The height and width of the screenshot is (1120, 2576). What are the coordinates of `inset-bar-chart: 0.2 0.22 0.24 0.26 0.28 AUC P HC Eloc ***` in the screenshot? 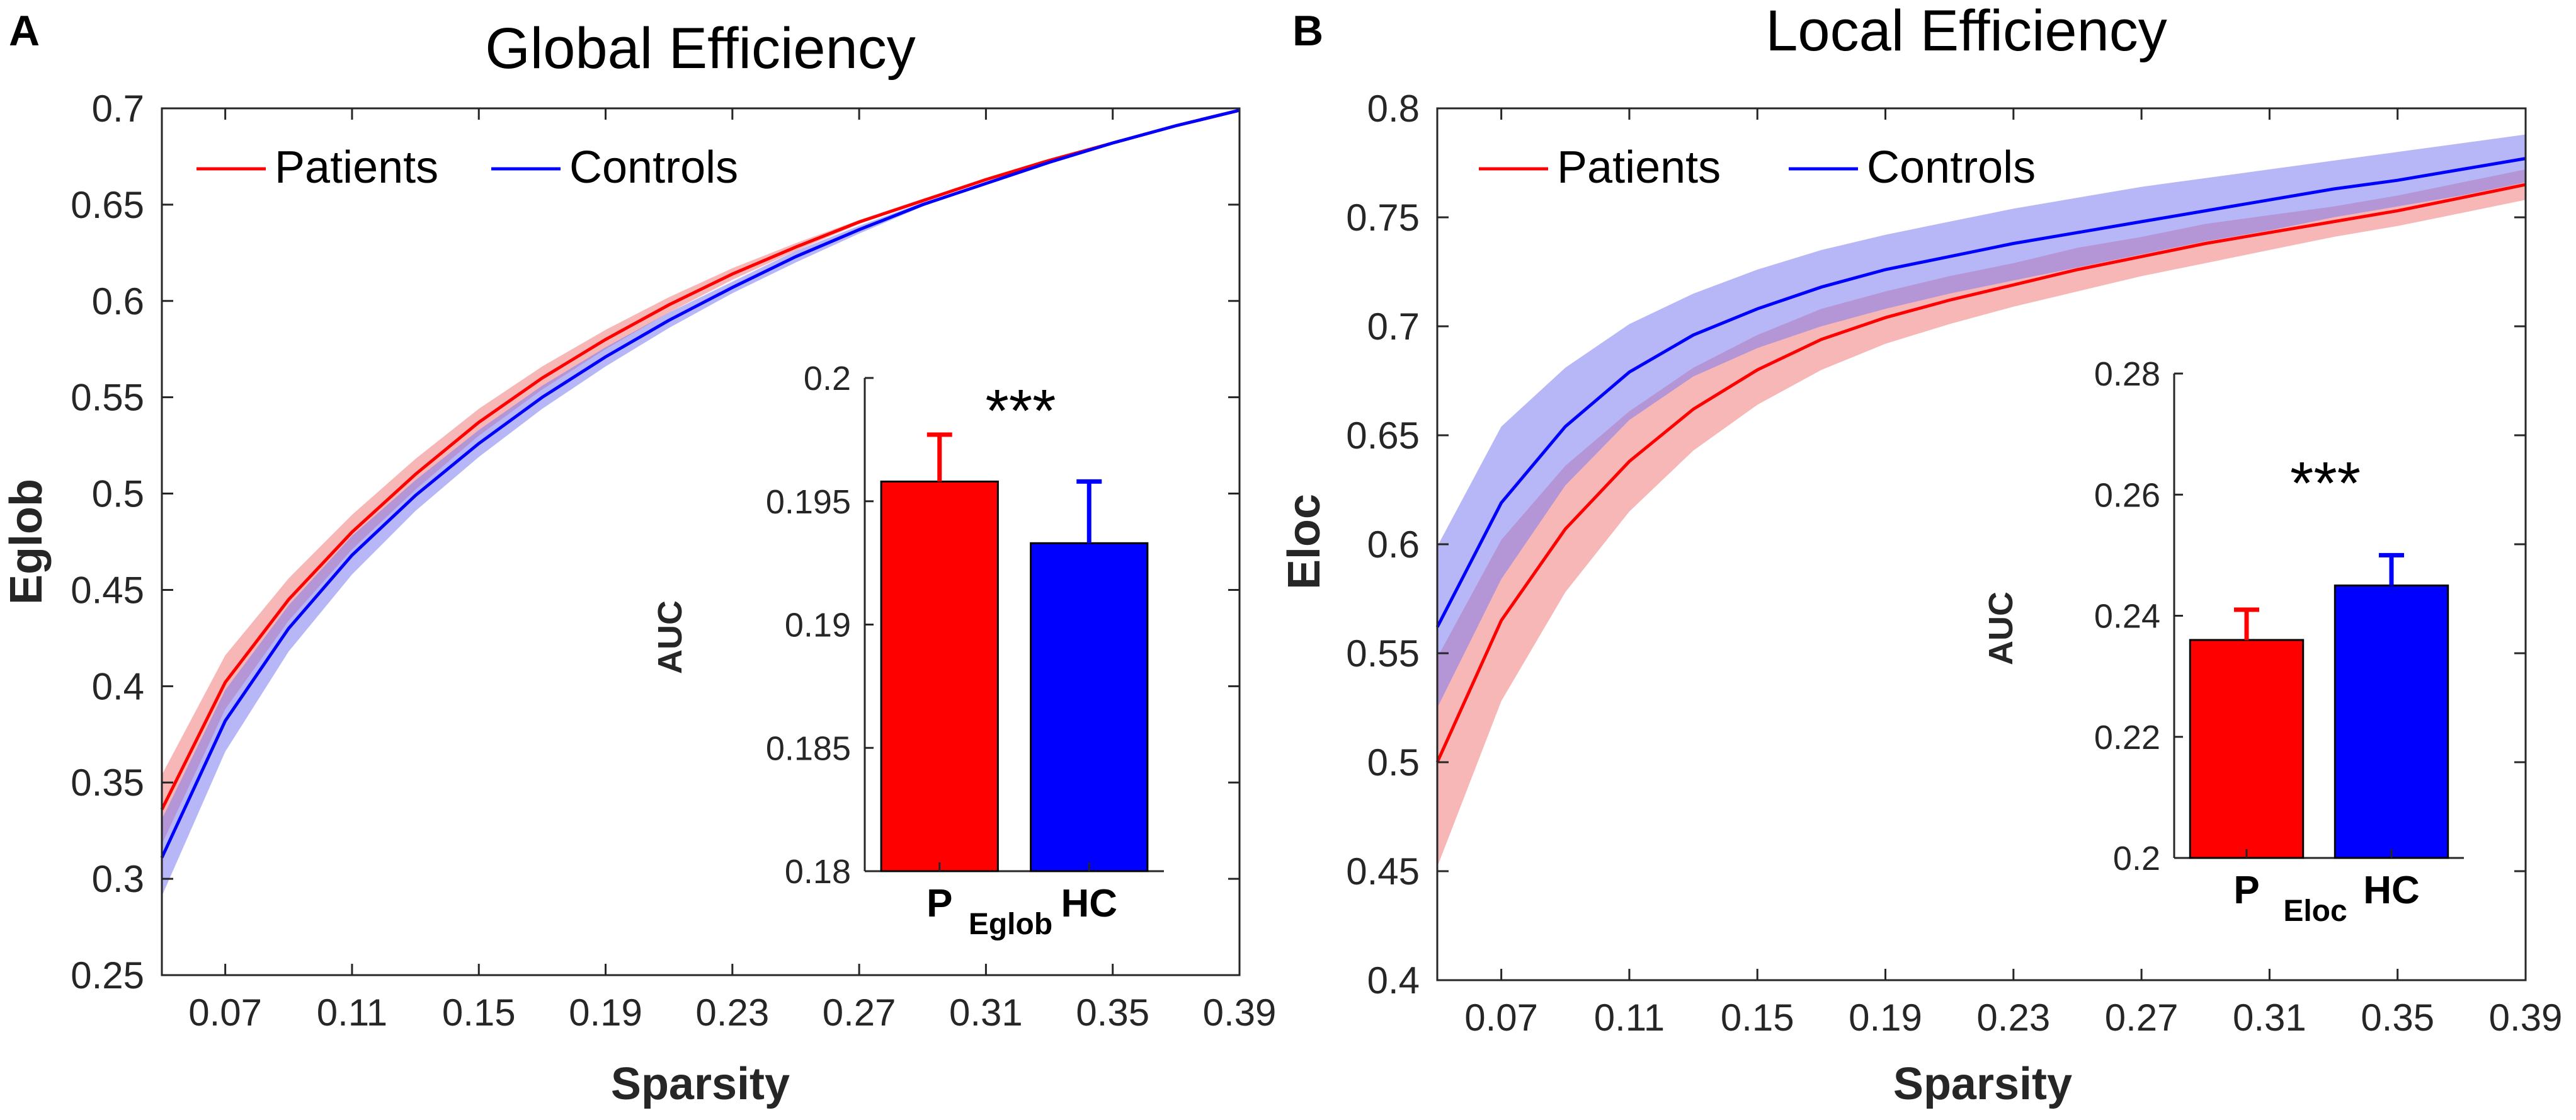 It's located at (2224, 641).